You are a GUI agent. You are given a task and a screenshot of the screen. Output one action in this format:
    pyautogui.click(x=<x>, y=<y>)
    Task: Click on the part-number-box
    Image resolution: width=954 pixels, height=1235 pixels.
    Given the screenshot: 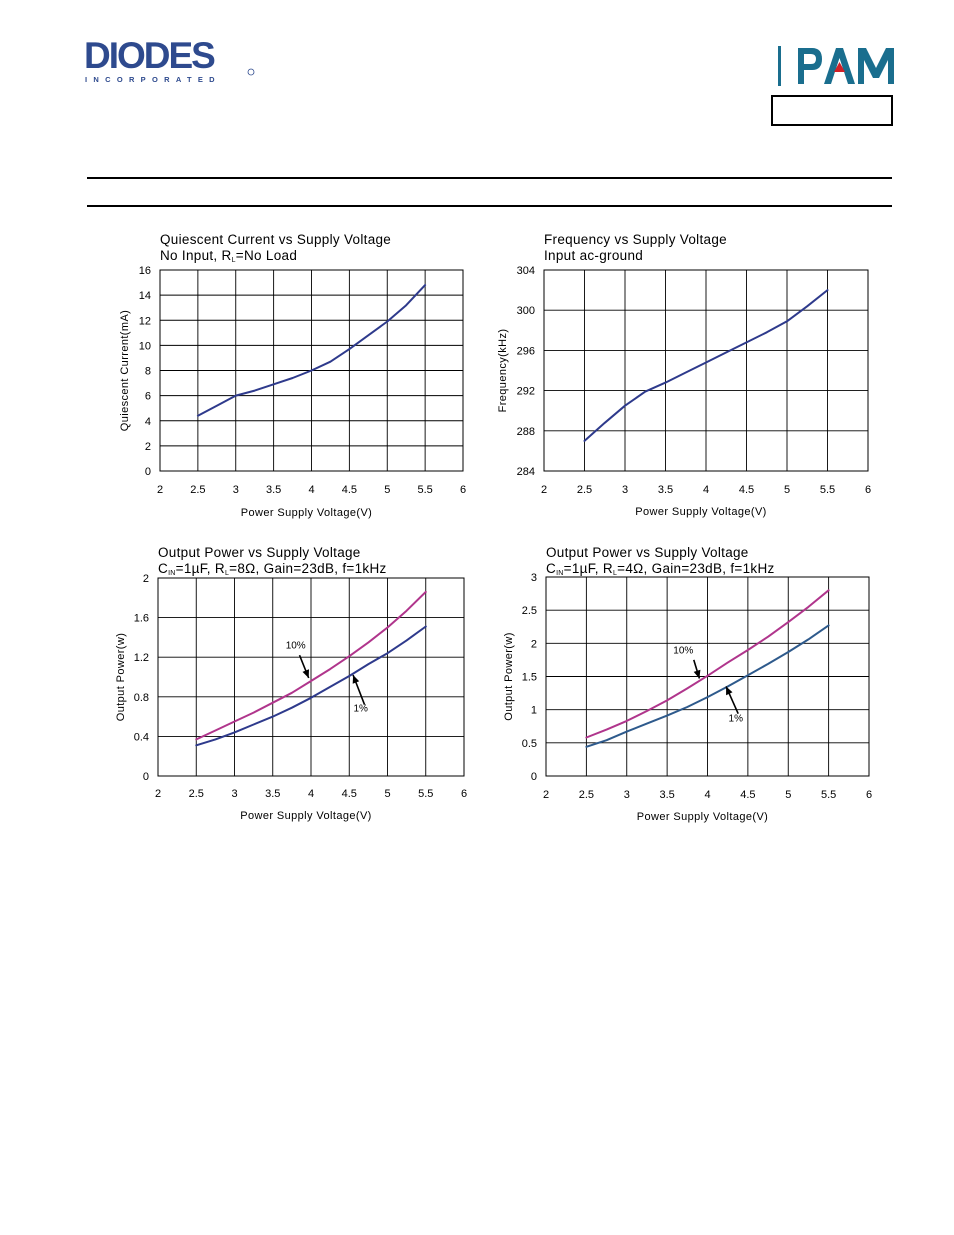 What is the action you would take?
    pyautogui.click(x=832, y=110)
    